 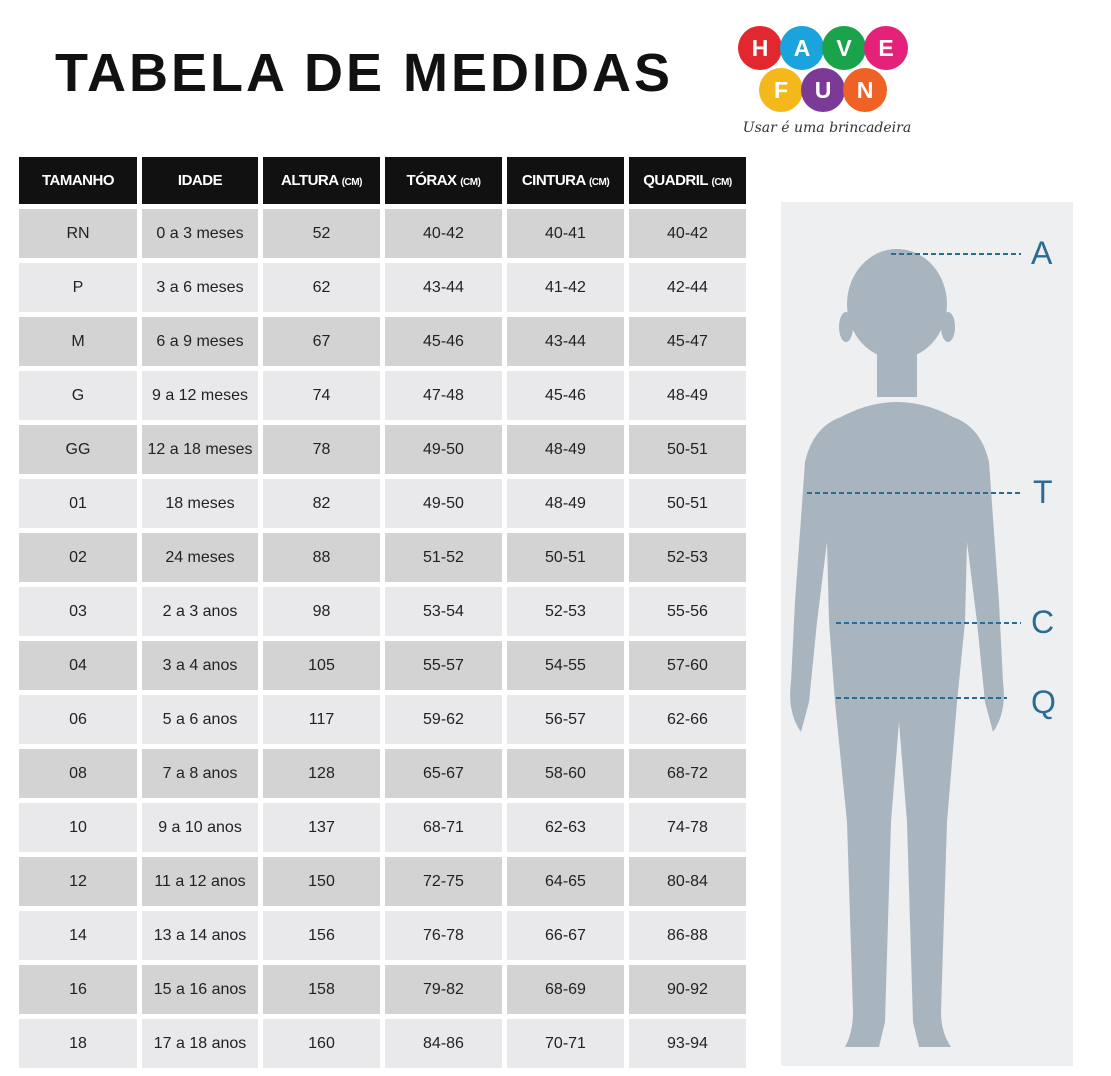 What do you see at coordinates (200, 773) in the screenshot?
I see `table-cell: 7 a 8 anos` at bounding box center [200, 773].